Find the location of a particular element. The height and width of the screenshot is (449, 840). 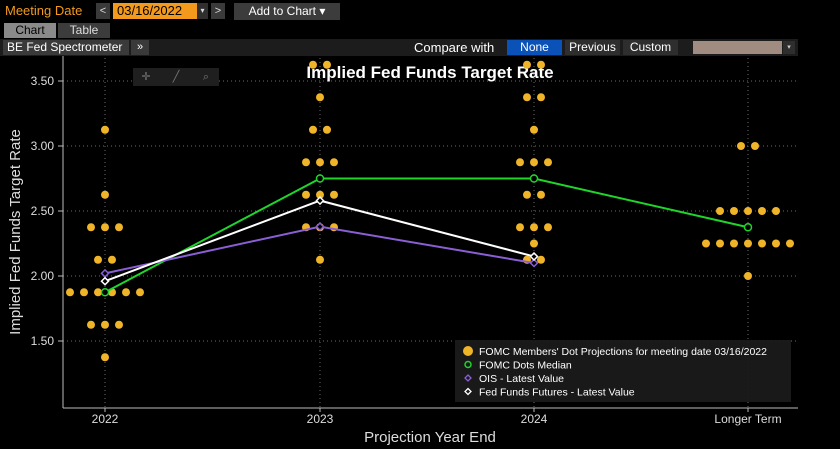

legend-label: Fed Funds Futures - Latest Value is located at coordinates (557, 393).